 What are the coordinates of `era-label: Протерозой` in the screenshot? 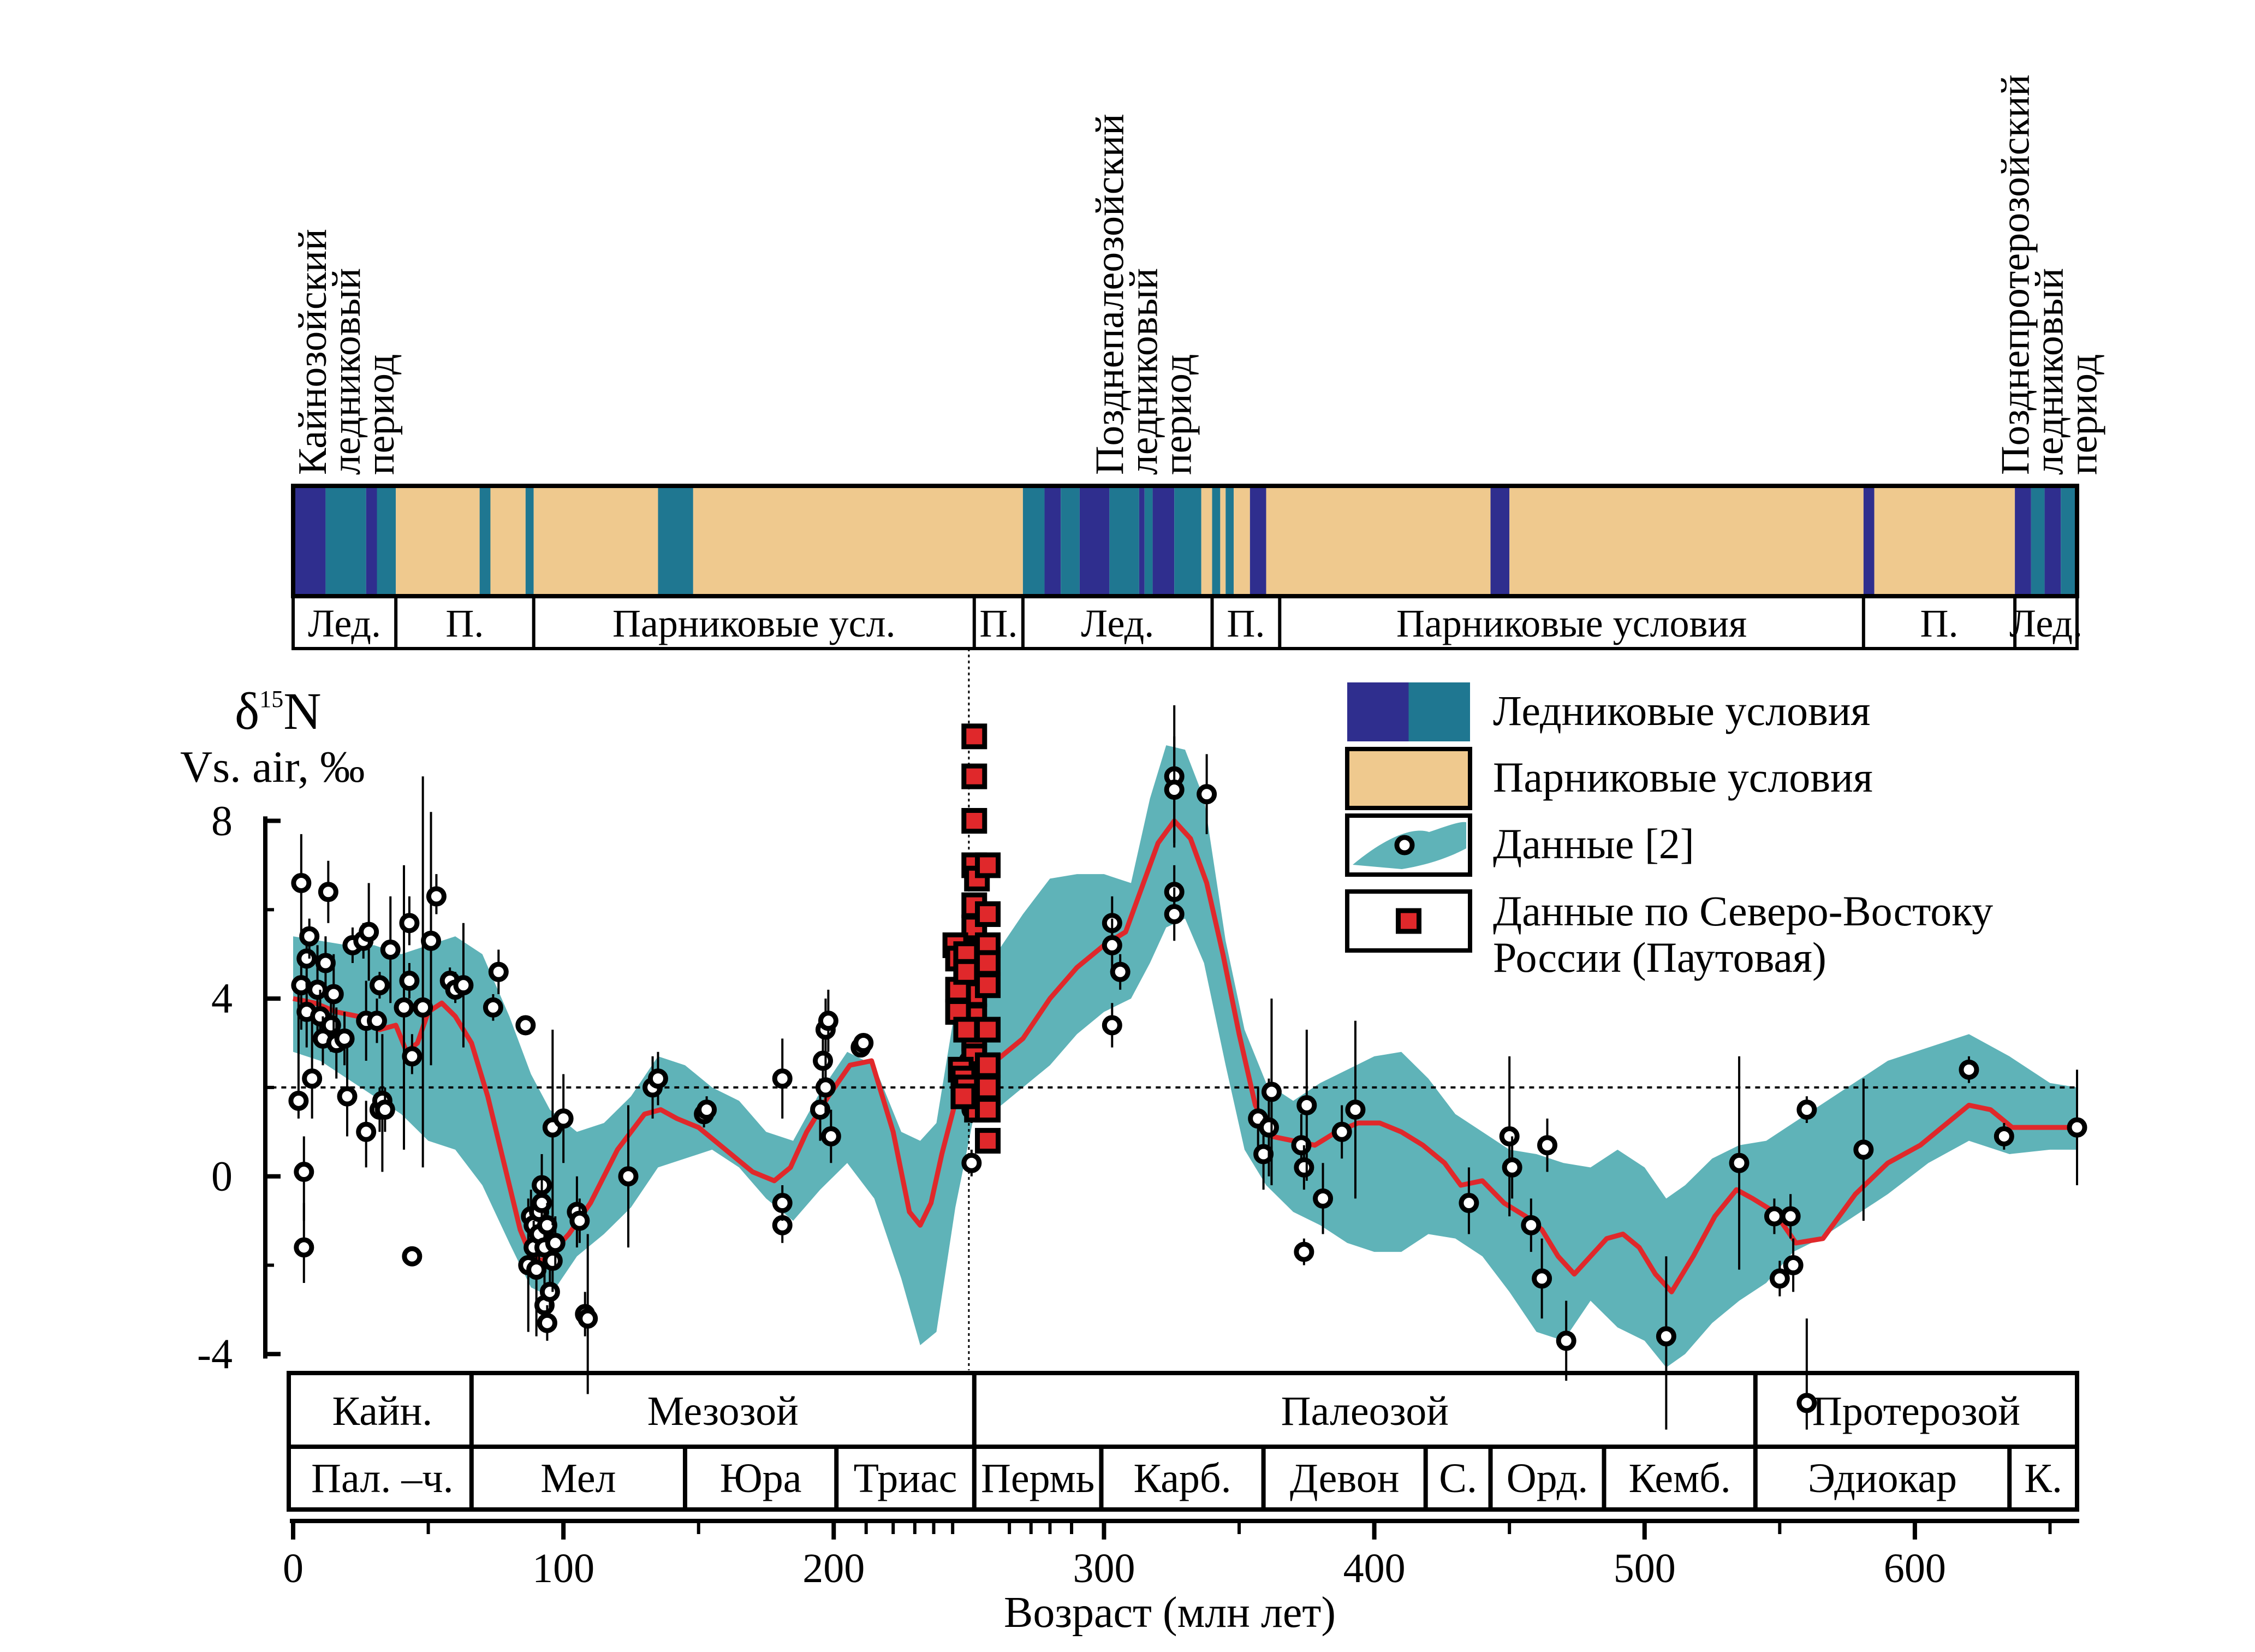 It's located at (1916, 1411).